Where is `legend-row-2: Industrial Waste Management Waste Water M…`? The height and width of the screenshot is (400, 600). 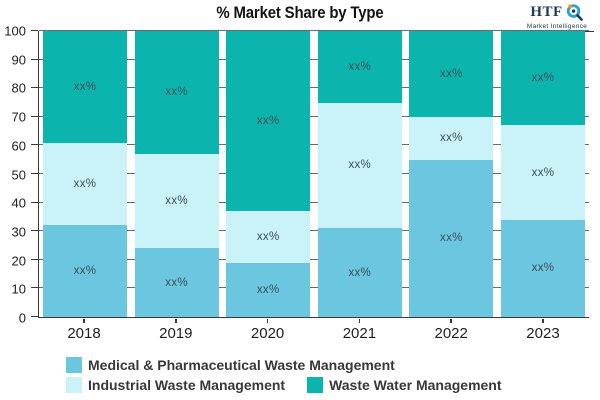
legend-row-2: Industrial Waste Management Waste Water M… is located at coordinates (284, 385).